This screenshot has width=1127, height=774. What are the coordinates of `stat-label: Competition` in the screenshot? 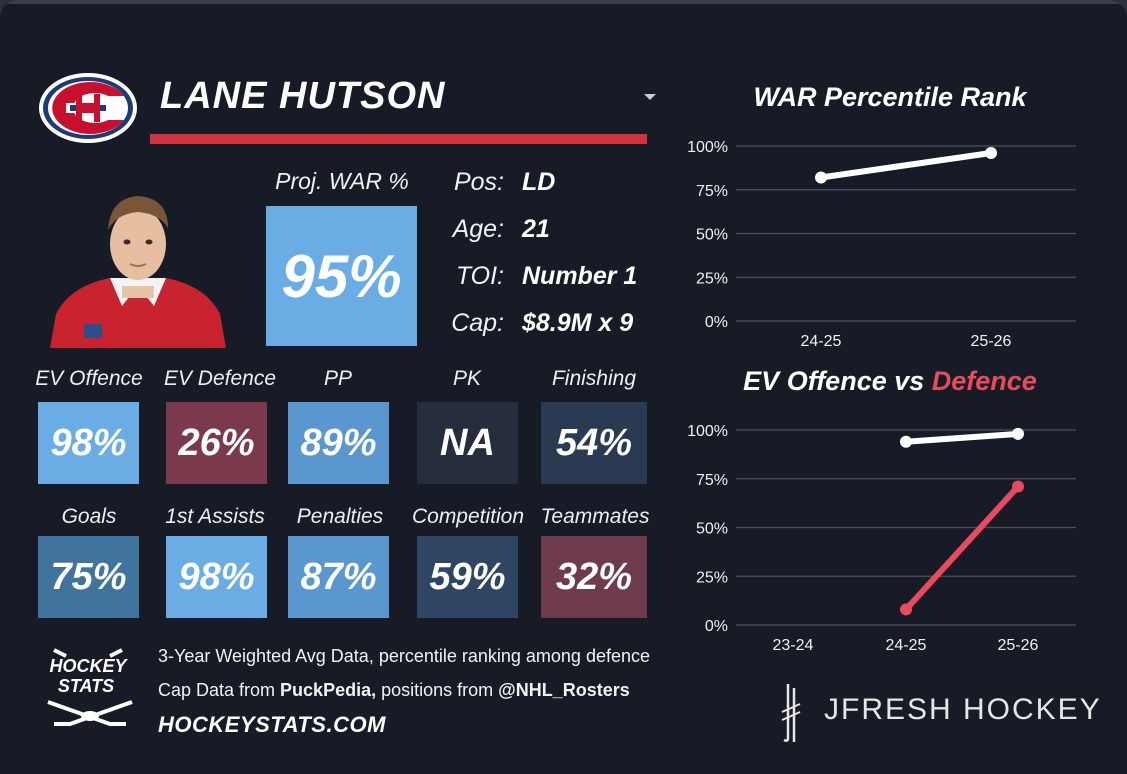 It's located at (468, 516).